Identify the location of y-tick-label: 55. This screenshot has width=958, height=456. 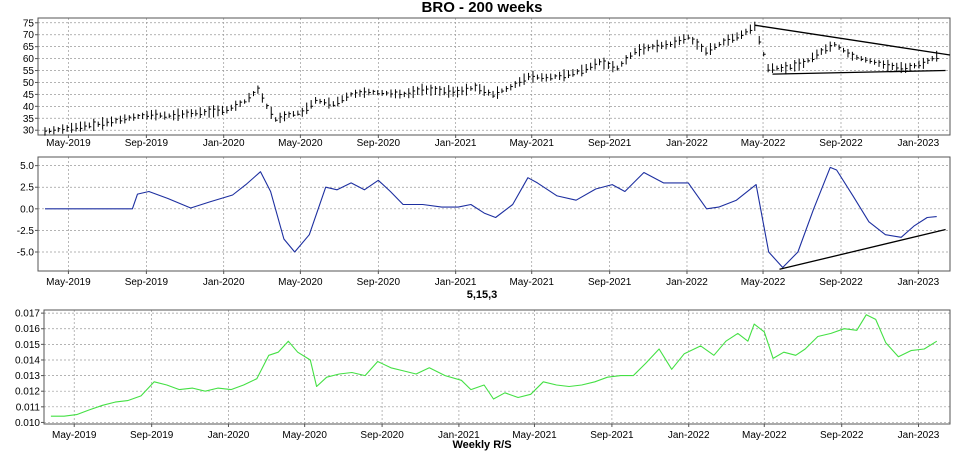
(29, 71).